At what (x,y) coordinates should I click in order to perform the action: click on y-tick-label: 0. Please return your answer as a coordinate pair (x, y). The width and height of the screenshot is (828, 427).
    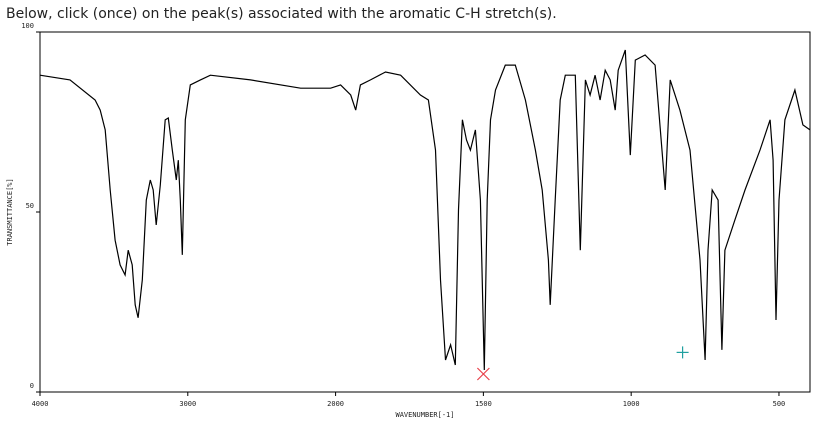
    Looking at the image, I should click on (32, 386).